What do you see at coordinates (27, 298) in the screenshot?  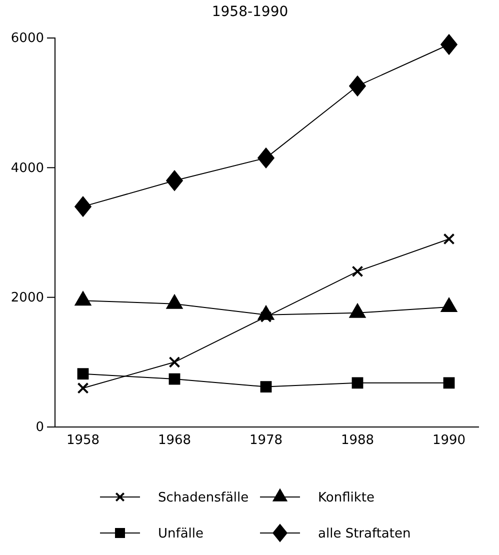 I see `y-tick-label: 2000` at bounding box center [27, 298].